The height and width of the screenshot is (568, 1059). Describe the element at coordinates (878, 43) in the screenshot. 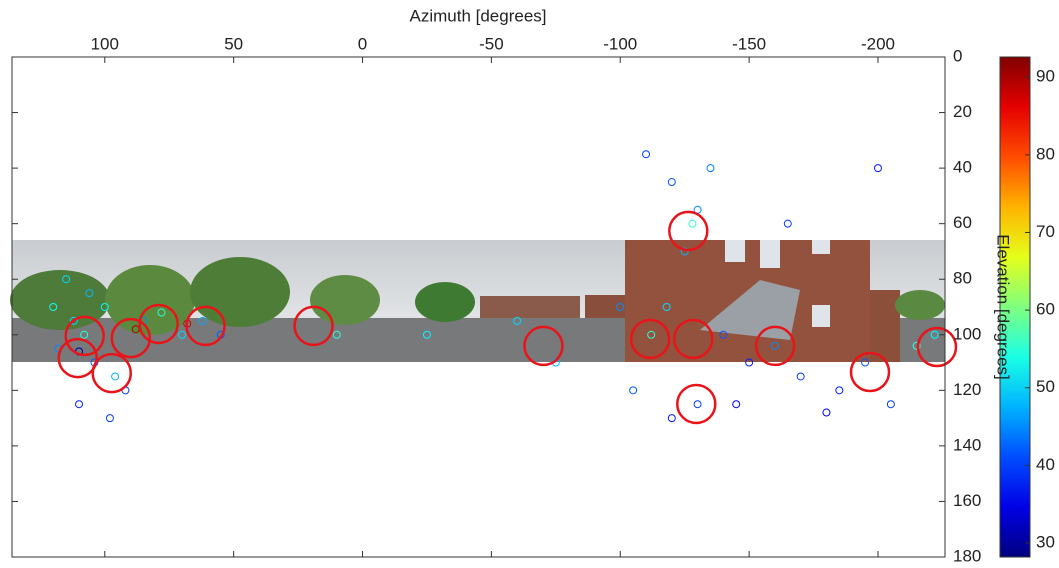

I see `x-tick-label: -200` at that location.